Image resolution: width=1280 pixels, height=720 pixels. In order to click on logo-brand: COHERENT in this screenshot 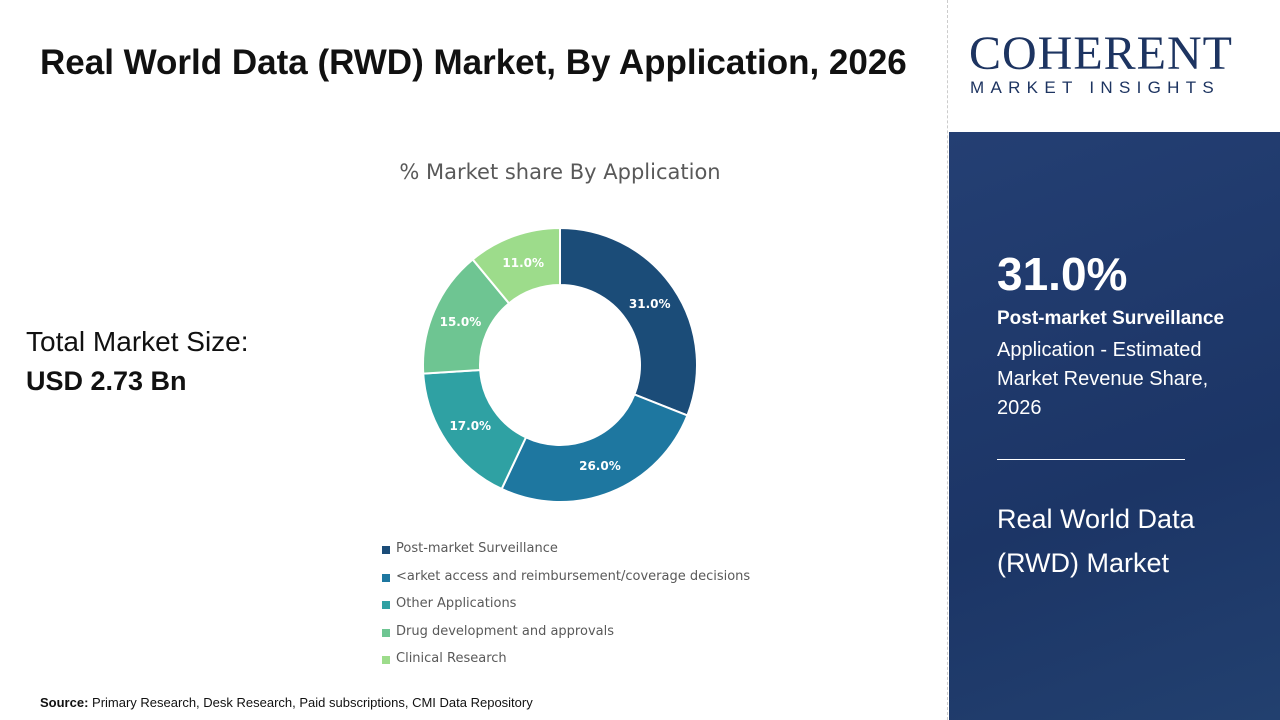, I will do `click(1101, 53)`.